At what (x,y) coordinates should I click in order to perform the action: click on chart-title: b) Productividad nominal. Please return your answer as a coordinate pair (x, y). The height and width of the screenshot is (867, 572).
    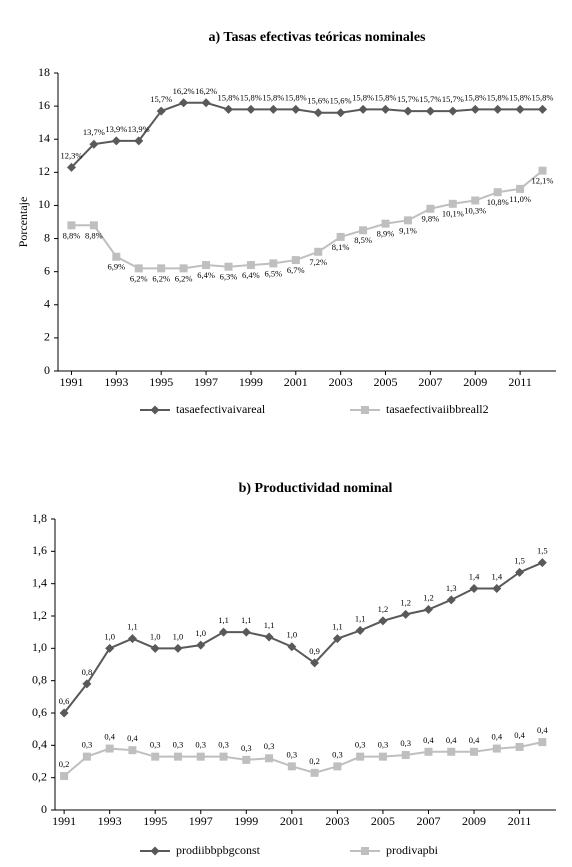
    Looking at the image, I should click on (316, 488).